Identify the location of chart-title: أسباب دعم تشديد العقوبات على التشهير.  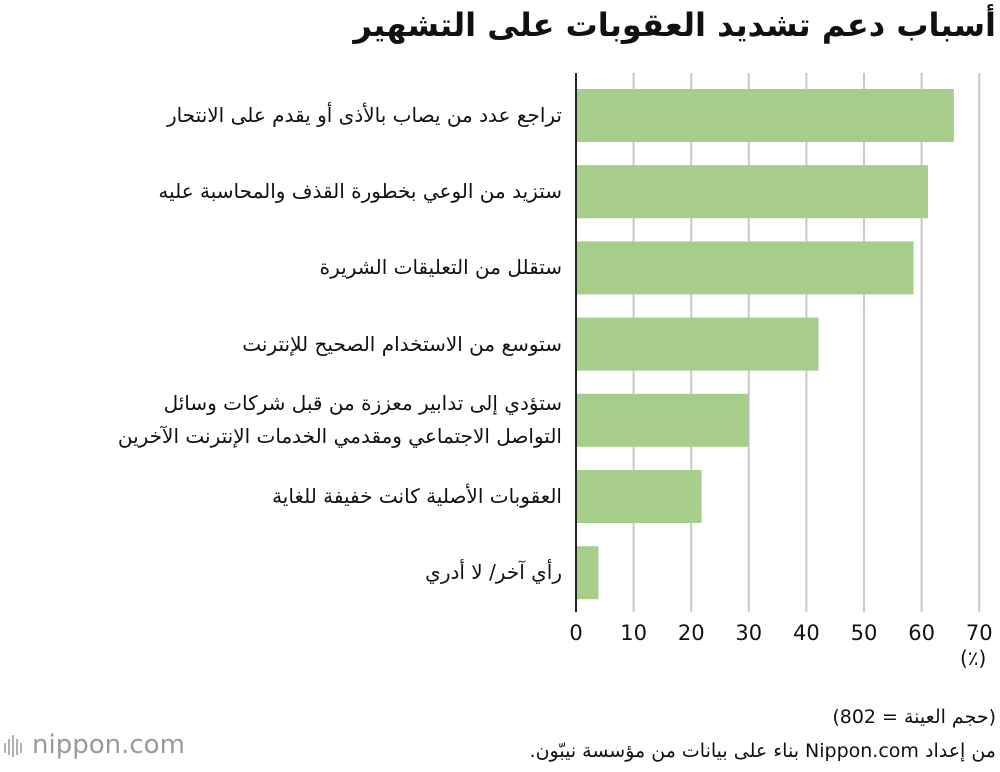
(674, 25).